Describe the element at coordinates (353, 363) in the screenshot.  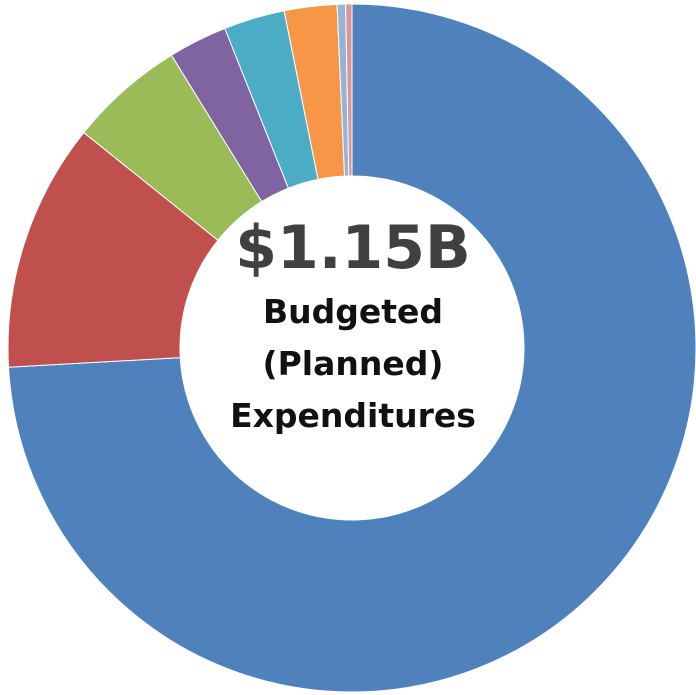
I see `center-line-planned: (Planned)` at that location.